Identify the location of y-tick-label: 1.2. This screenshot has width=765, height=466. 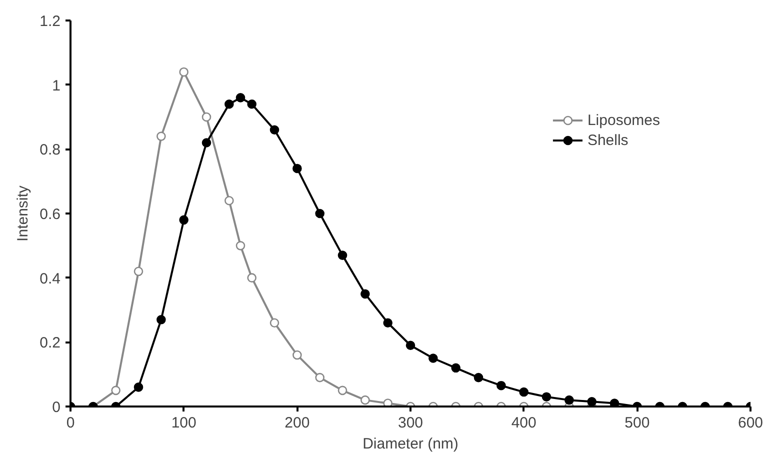
(50, 21).